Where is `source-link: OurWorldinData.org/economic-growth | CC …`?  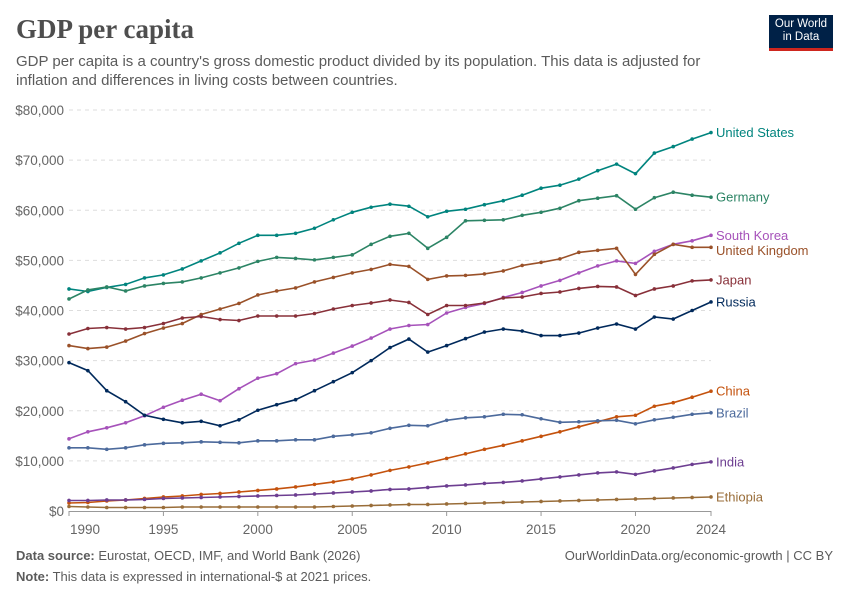 source-link: OurWorldinData.org/economic-growth | CC … is located at coordinates (698, 555).